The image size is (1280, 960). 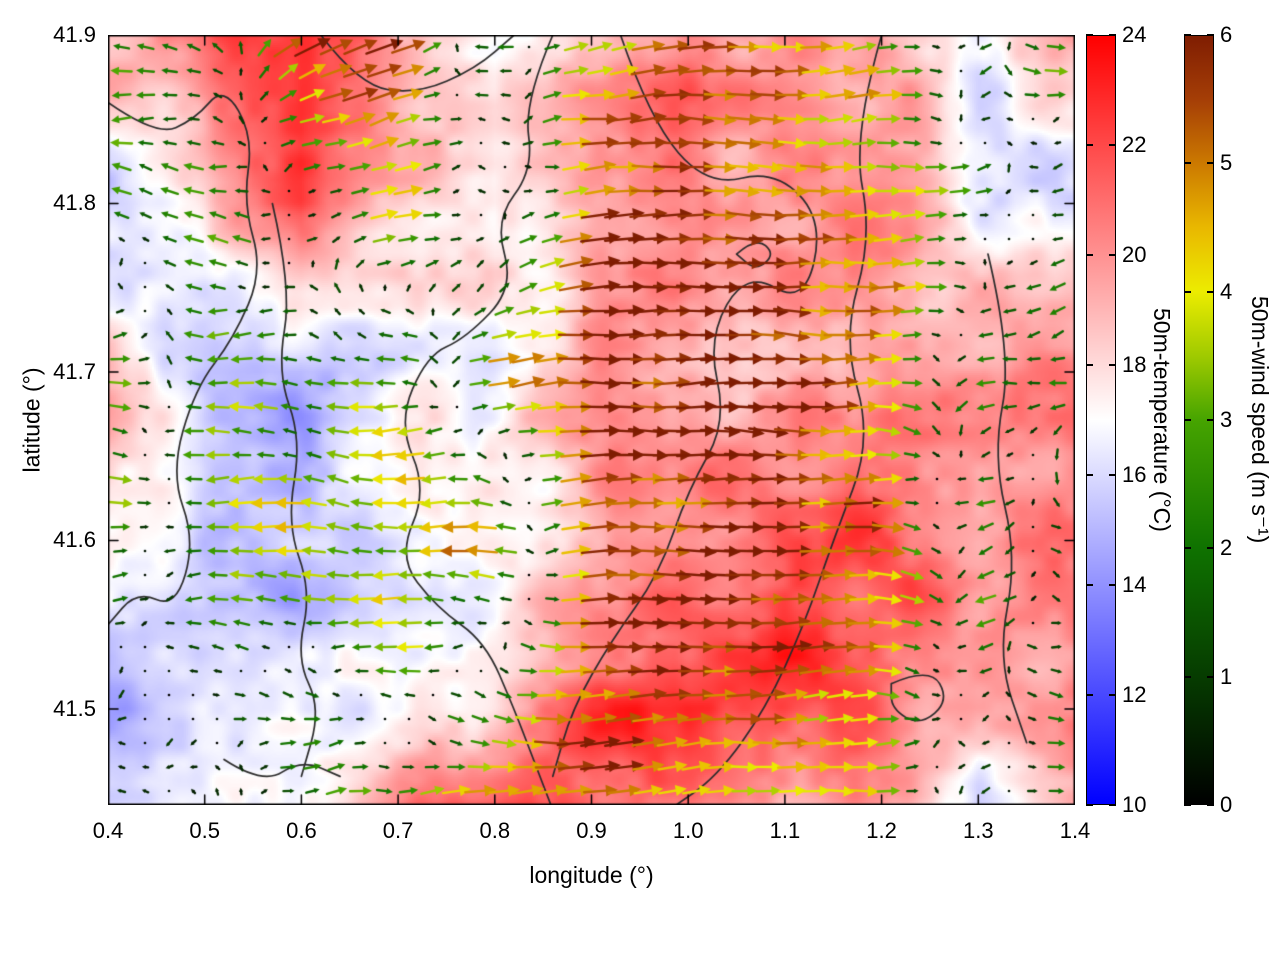 I want to click on wind-cb-tick-label: 3, so click(x=1226, y=419).